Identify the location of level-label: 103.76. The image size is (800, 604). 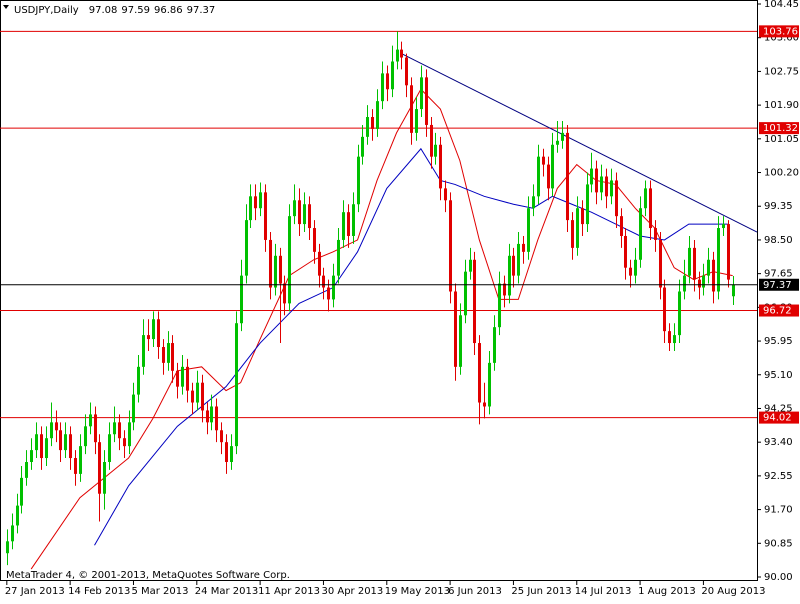
(780, 31).